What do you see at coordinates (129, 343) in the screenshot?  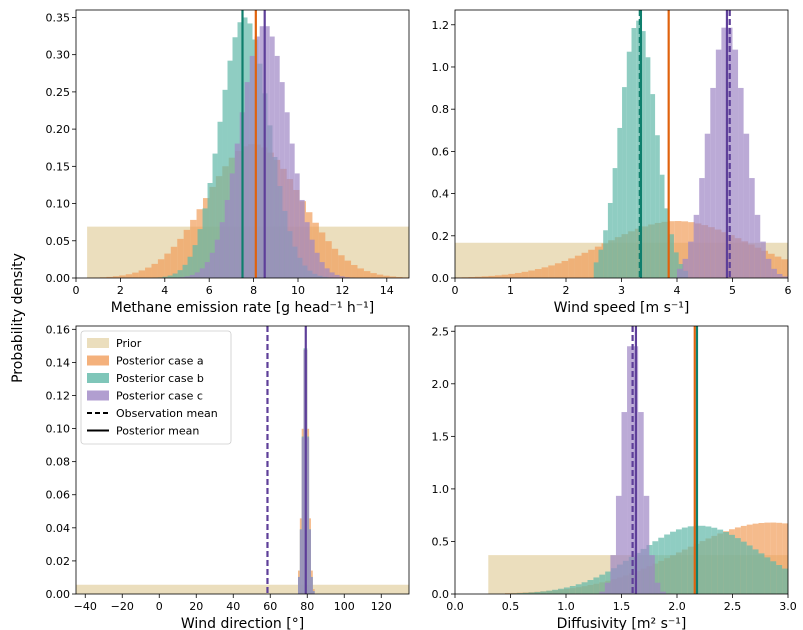 I see `legend-label: Prior` at bounding box center [129, 343].